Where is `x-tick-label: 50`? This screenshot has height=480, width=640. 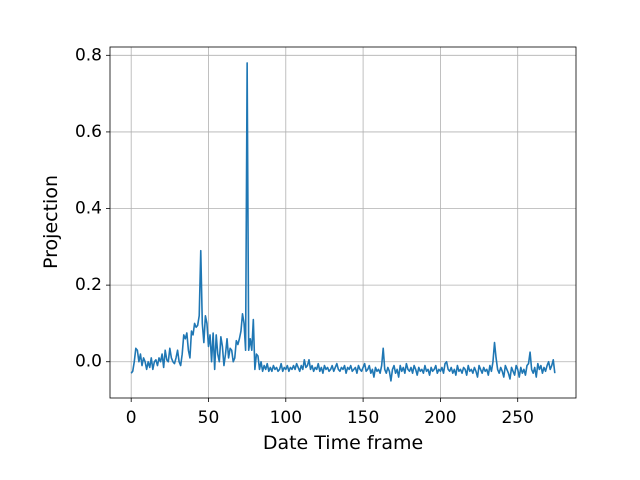
x-tick-label: 50 is located at coordinates (209, 418).